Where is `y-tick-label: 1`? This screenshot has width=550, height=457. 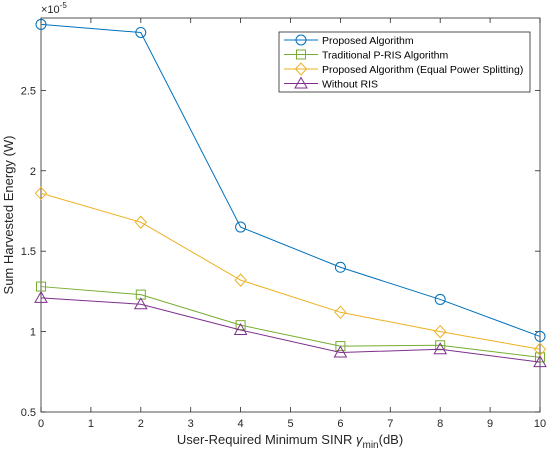
y-tick-label: 1 is located at coordinates (33, 333).